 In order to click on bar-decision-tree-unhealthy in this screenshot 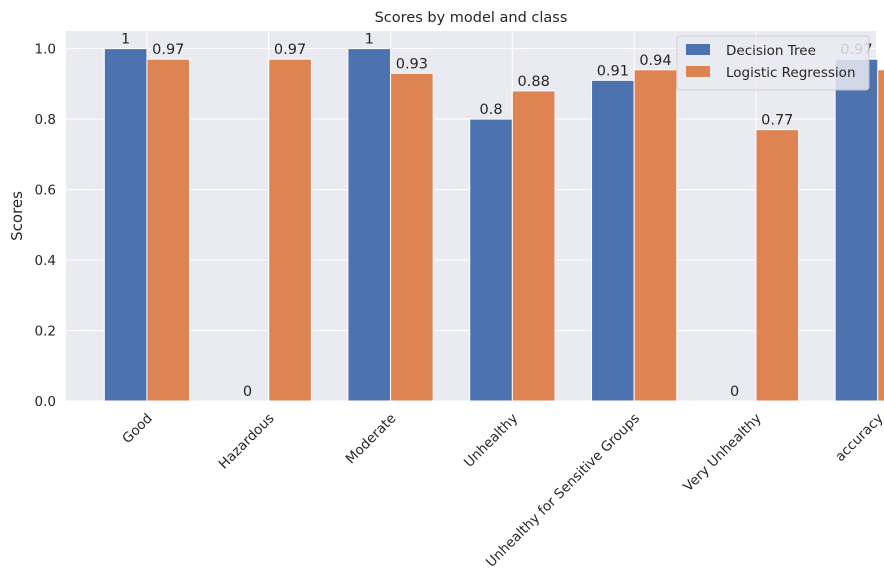, I will do `click(491, 260)`.